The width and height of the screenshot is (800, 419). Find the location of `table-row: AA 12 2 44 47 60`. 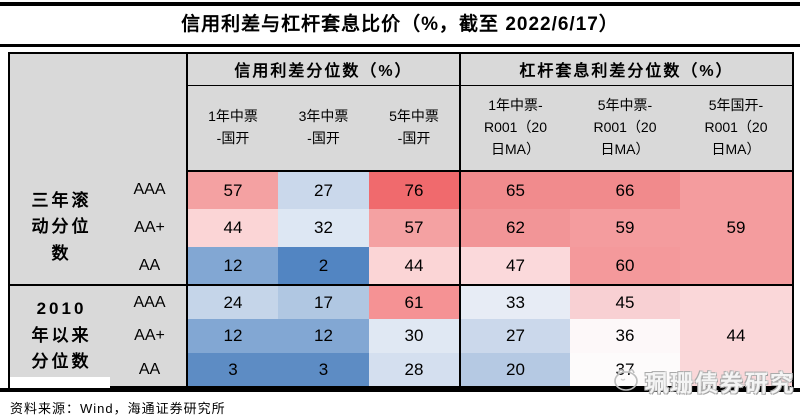

table-row: AA 12 2 44 47 60 is located at coordinates (401, 266).